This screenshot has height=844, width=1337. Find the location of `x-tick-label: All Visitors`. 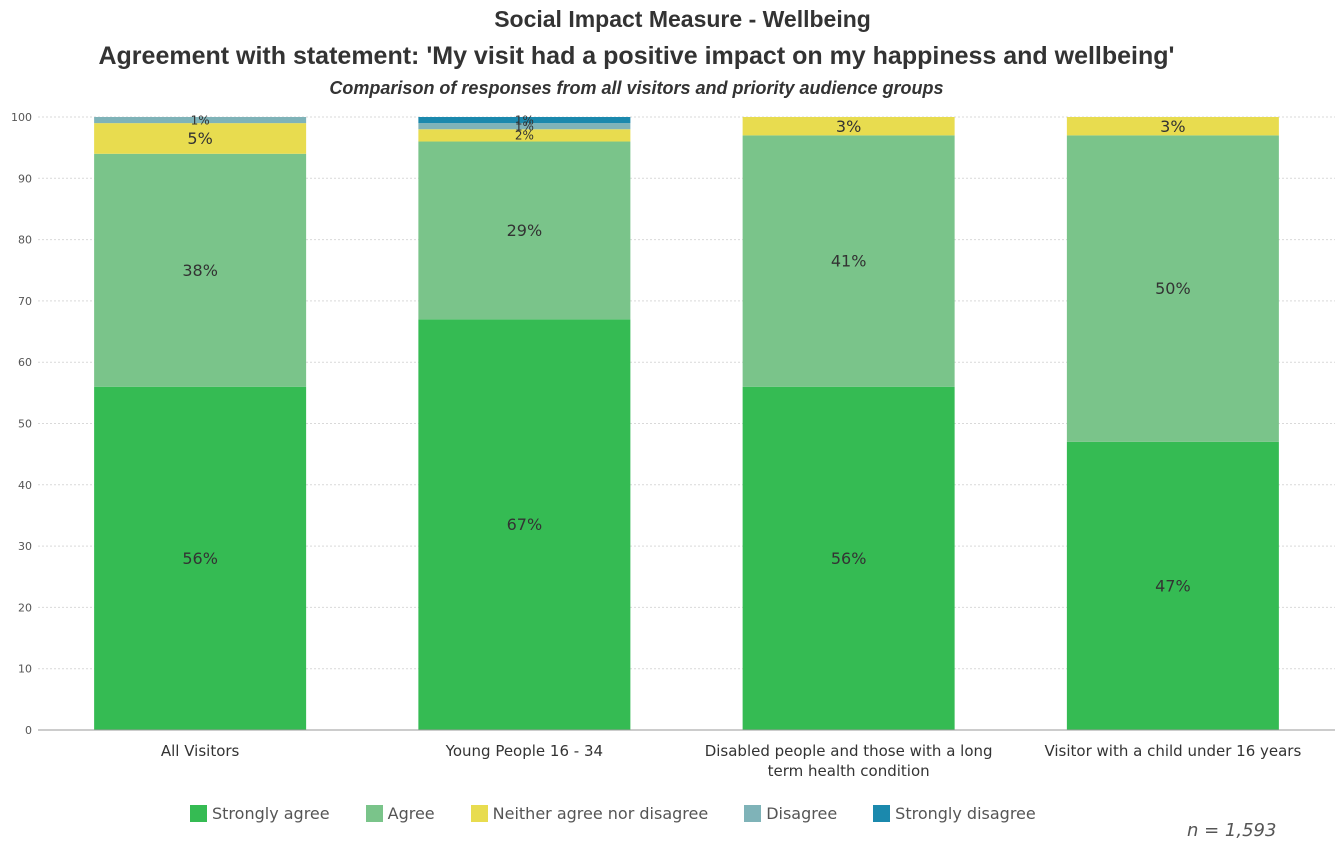

x-tick-label: All Visitors is located at coordinates (200, 751).